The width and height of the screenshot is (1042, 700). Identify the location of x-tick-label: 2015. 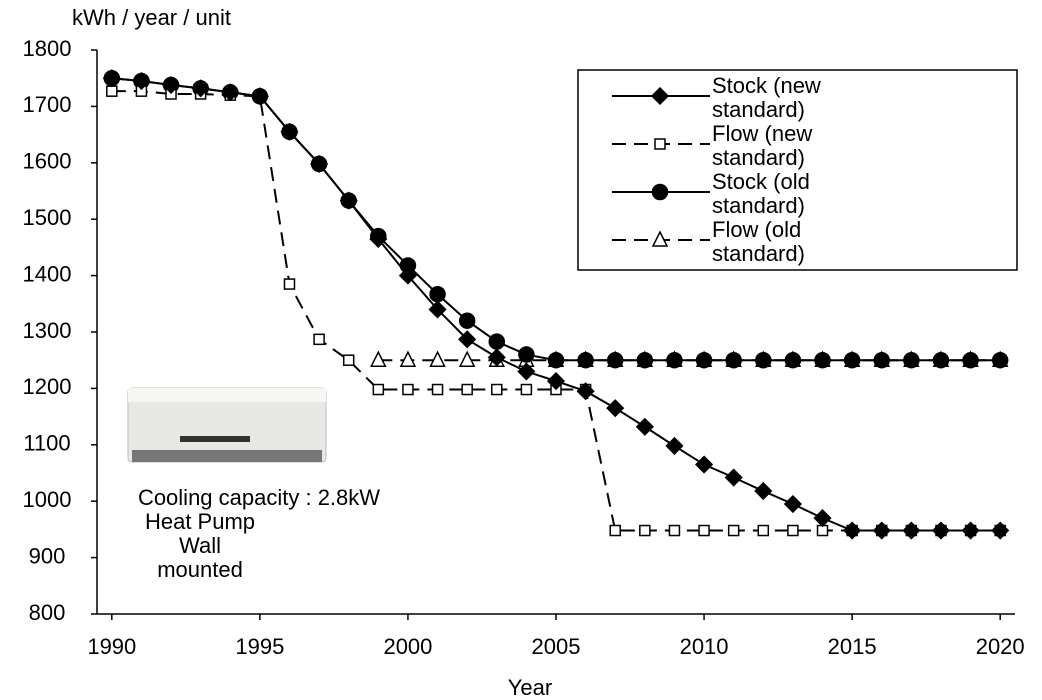
(852, 646).